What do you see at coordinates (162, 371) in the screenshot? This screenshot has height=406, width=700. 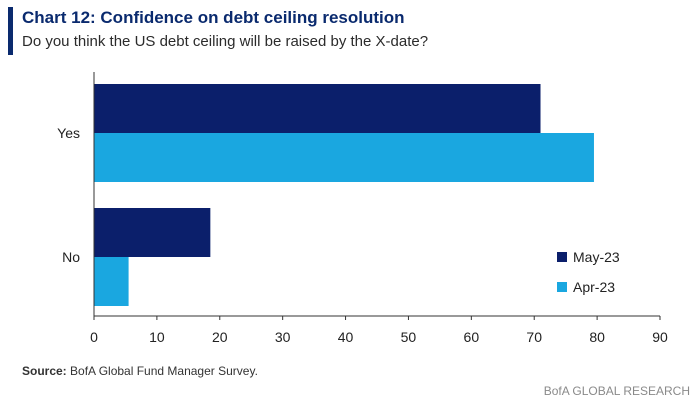 I see `source-text: BofA Global Fund Manager Survey.` at bounding box center [162, 371].